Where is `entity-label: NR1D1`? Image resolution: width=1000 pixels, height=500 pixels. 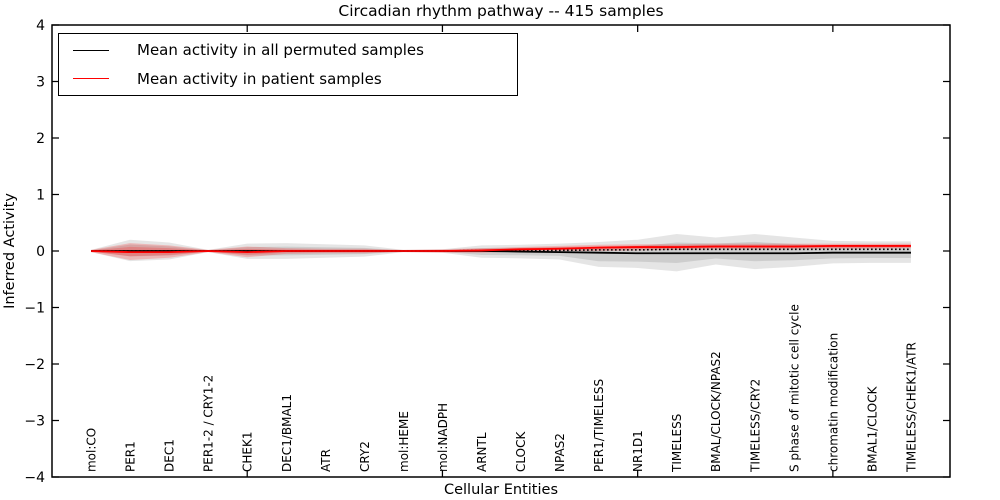
entity-label: NR1D1 is located at coordinates (638, 451).